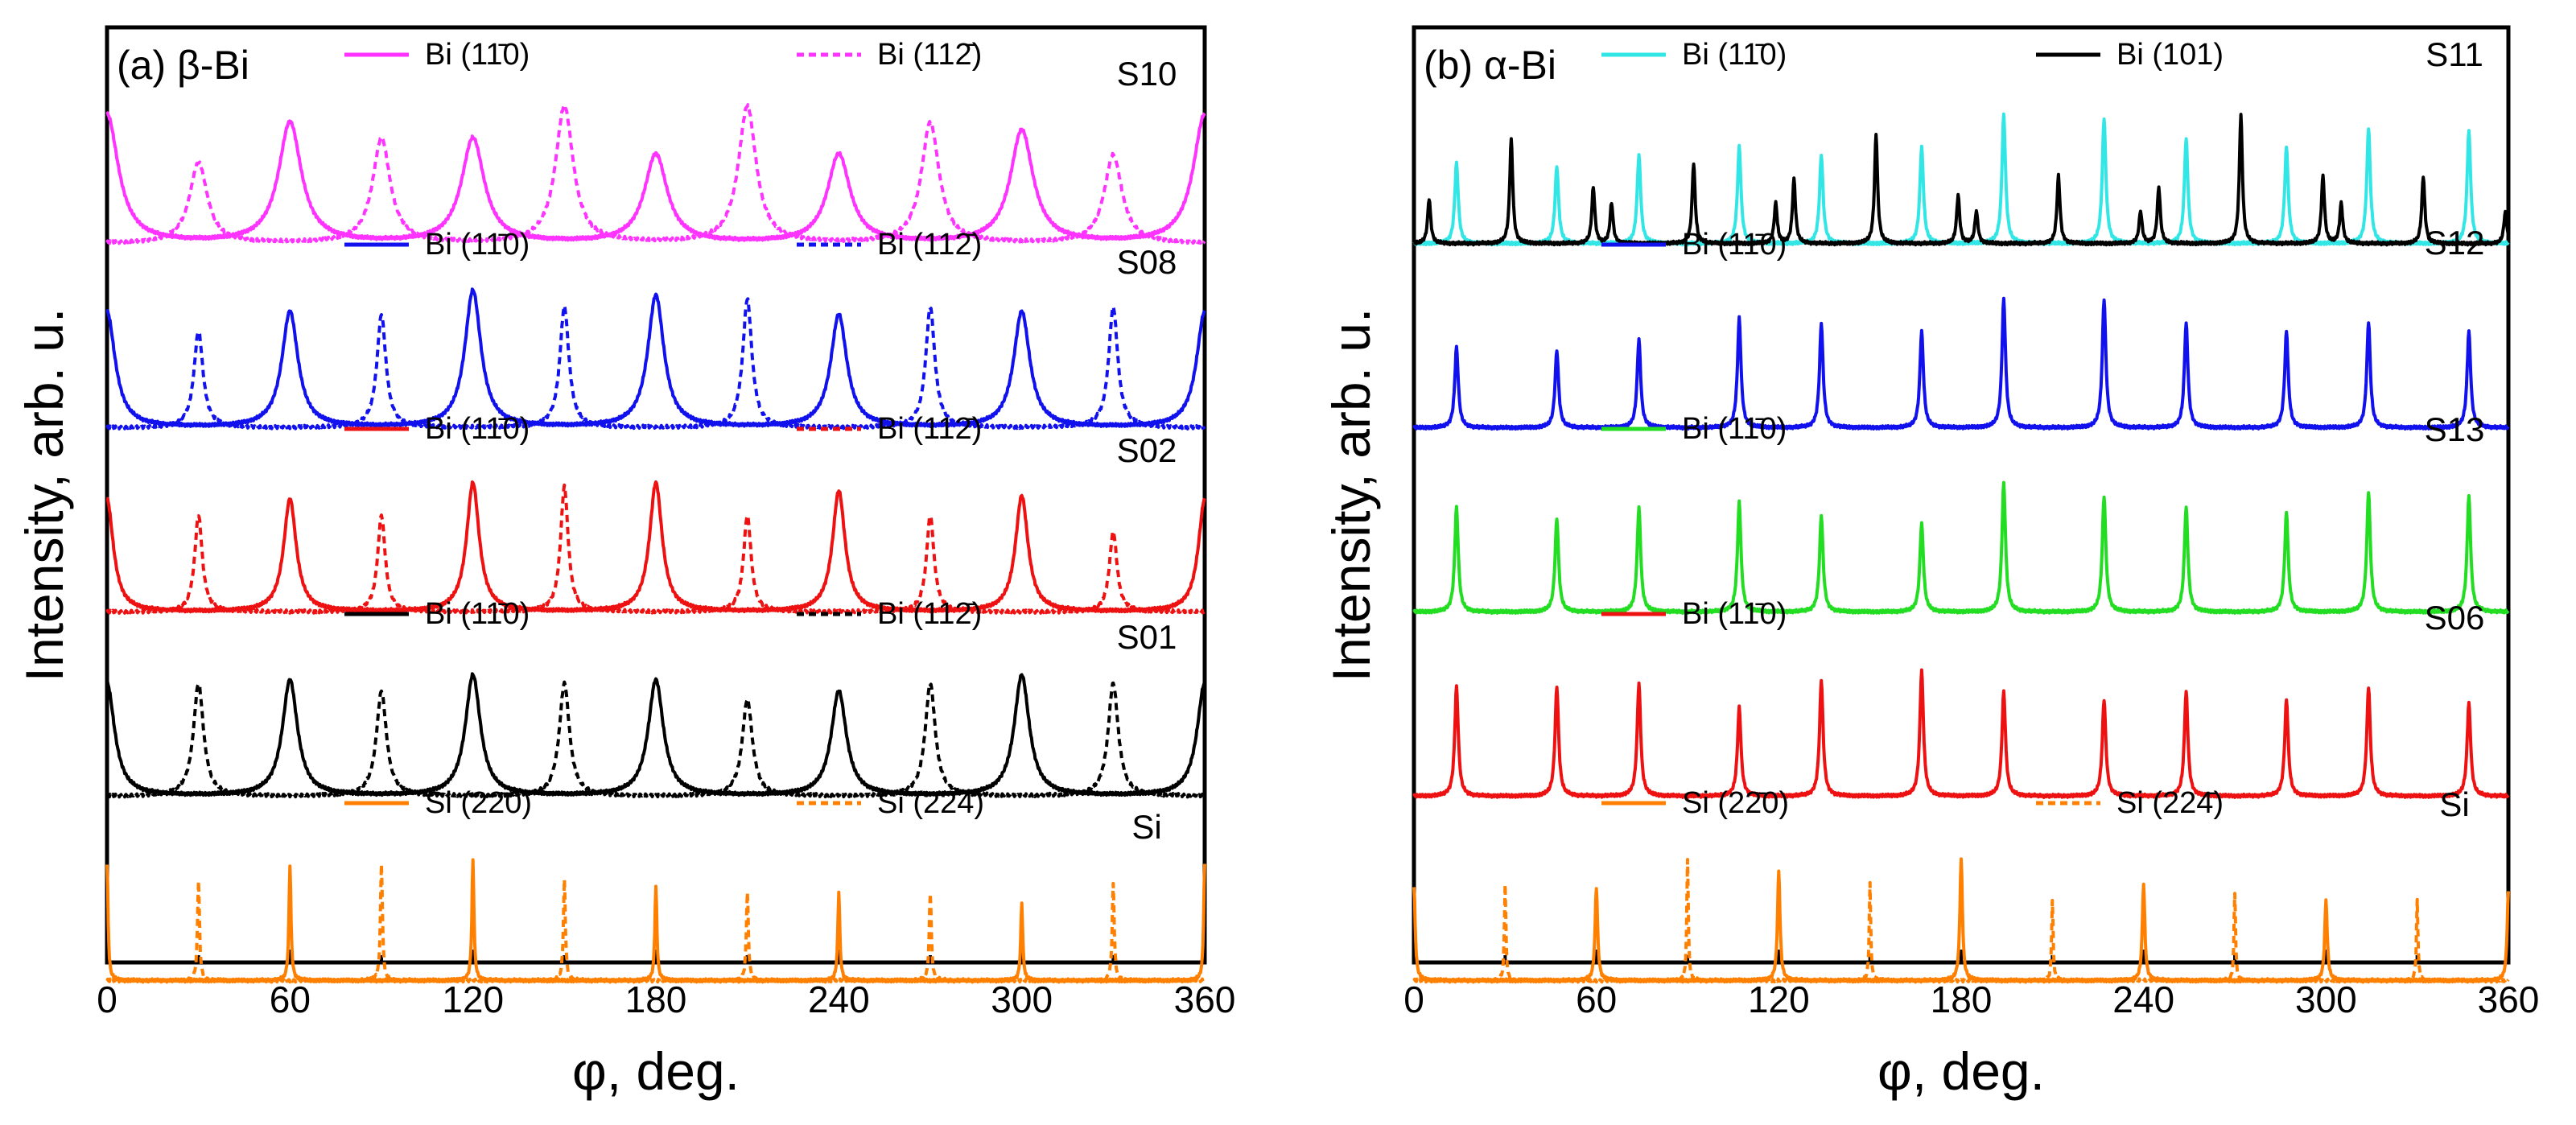 The image size is (2576, 1125). I want to click on panel-label: (b) α-Bi, so click(1490, 65).